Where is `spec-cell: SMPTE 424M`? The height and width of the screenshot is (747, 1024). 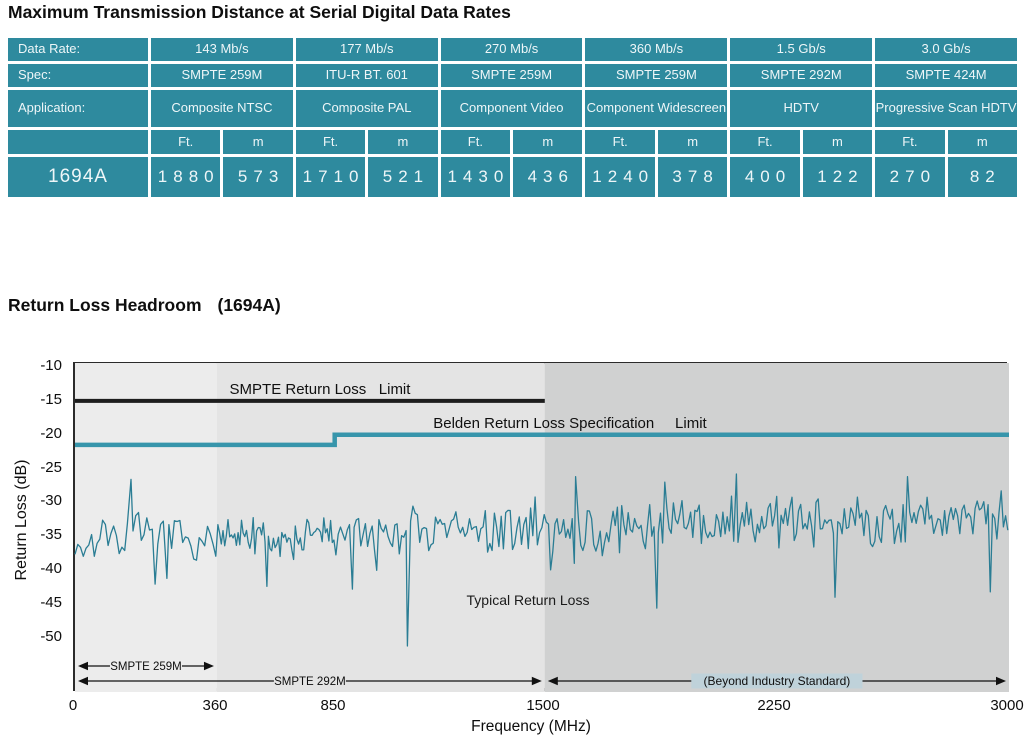 spec-cell: SMPTE 424M is located at coordinates (946, 75).